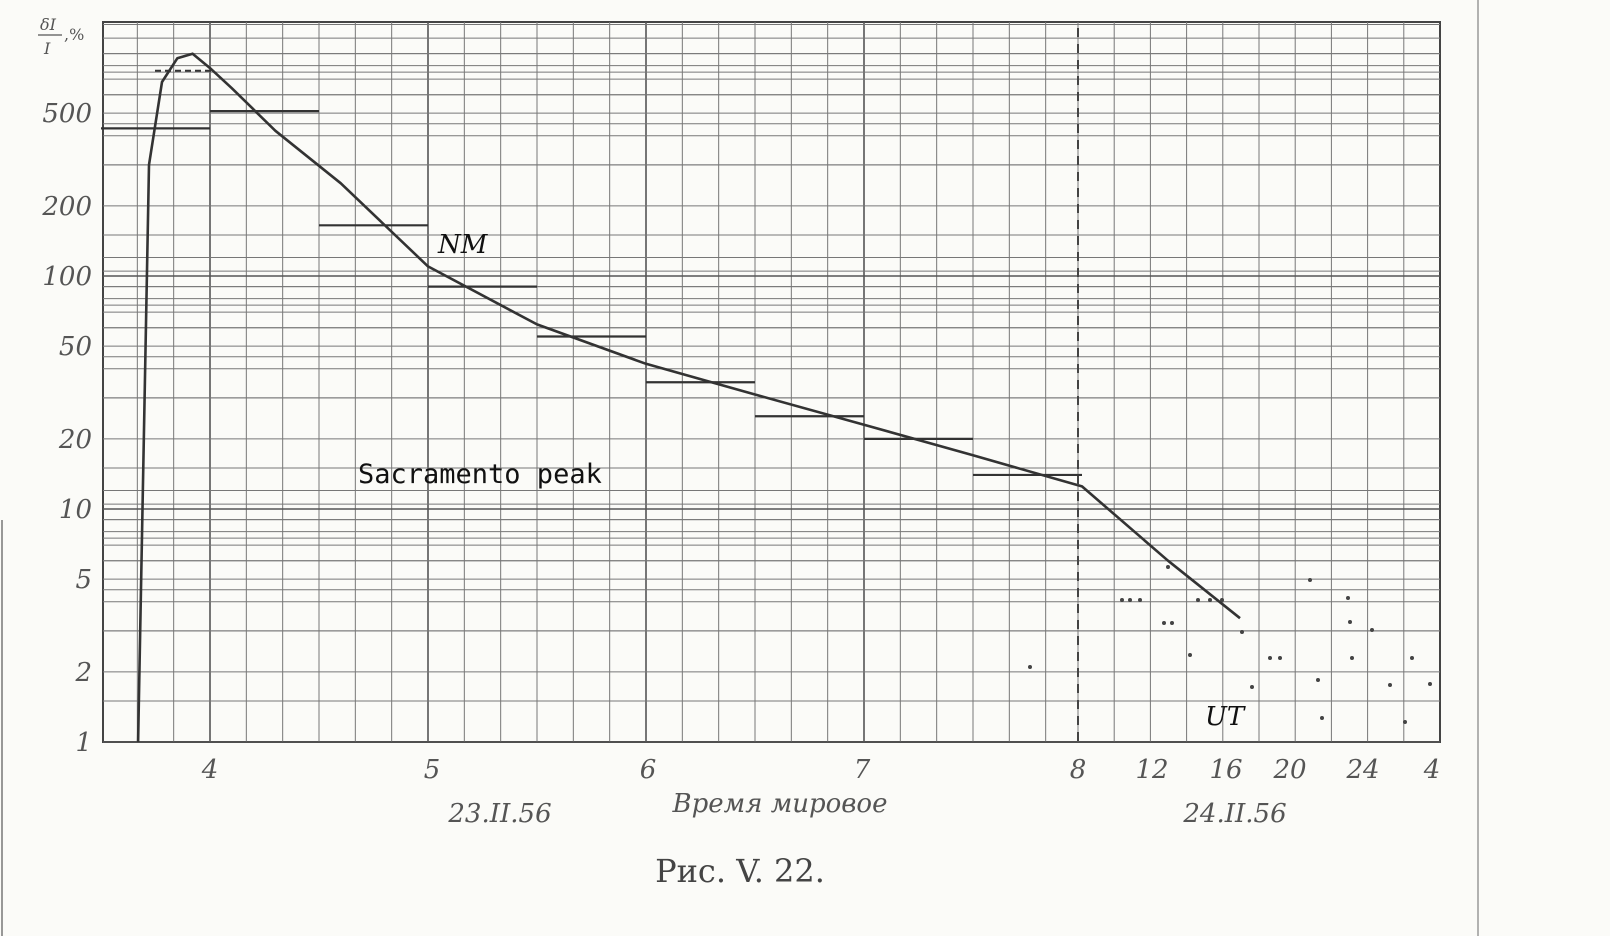 The image size is (1610, 936). I want to click on y-tick-labels: 1 2 5 10 20 50 100 200 500, so click(66, 428).